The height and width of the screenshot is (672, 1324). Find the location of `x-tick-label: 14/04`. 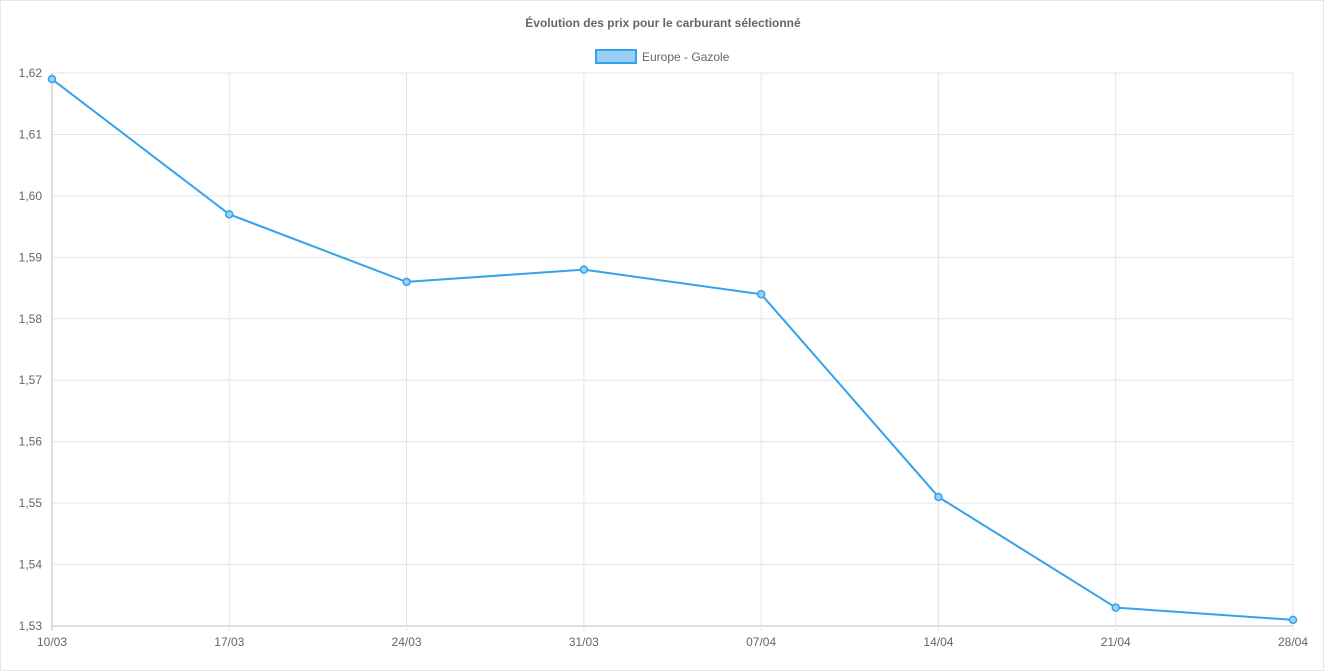

x-tick-label: 14/04 is located at coordinates (938, 642).